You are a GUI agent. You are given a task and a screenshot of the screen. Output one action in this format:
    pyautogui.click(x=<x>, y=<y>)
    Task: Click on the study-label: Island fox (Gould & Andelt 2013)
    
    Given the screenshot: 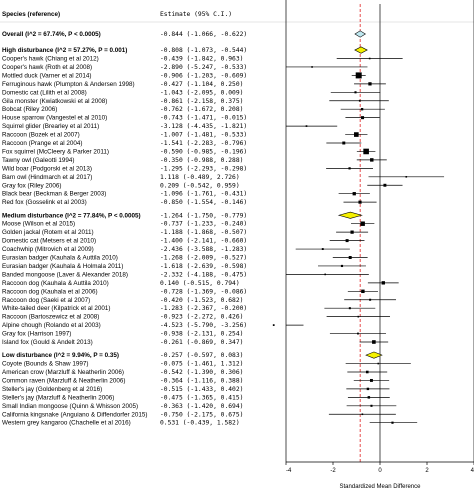 What is the action you would take?
    pyautogui.click(x=47, y=342)
    